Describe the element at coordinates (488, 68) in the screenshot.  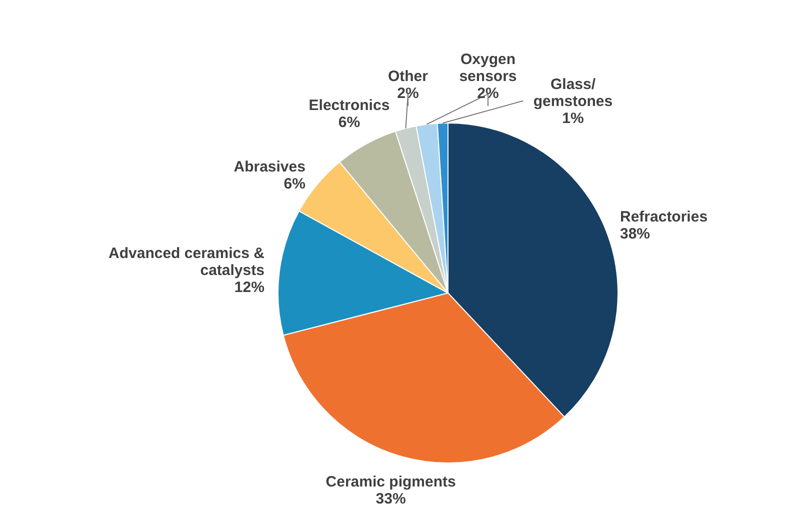
I see `slice-label: Oxygen sensors` at that location.